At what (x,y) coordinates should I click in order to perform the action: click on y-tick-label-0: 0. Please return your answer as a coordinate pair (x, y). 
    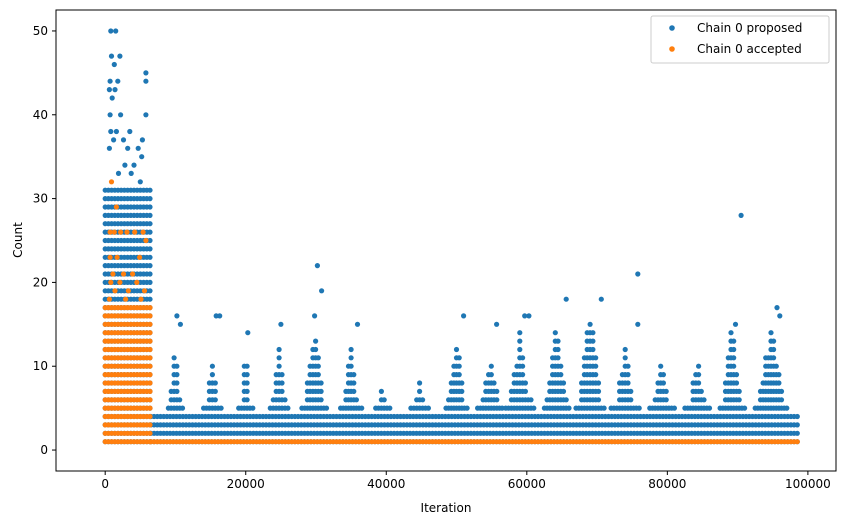
    Looking at the image, I should click on (44, 450).